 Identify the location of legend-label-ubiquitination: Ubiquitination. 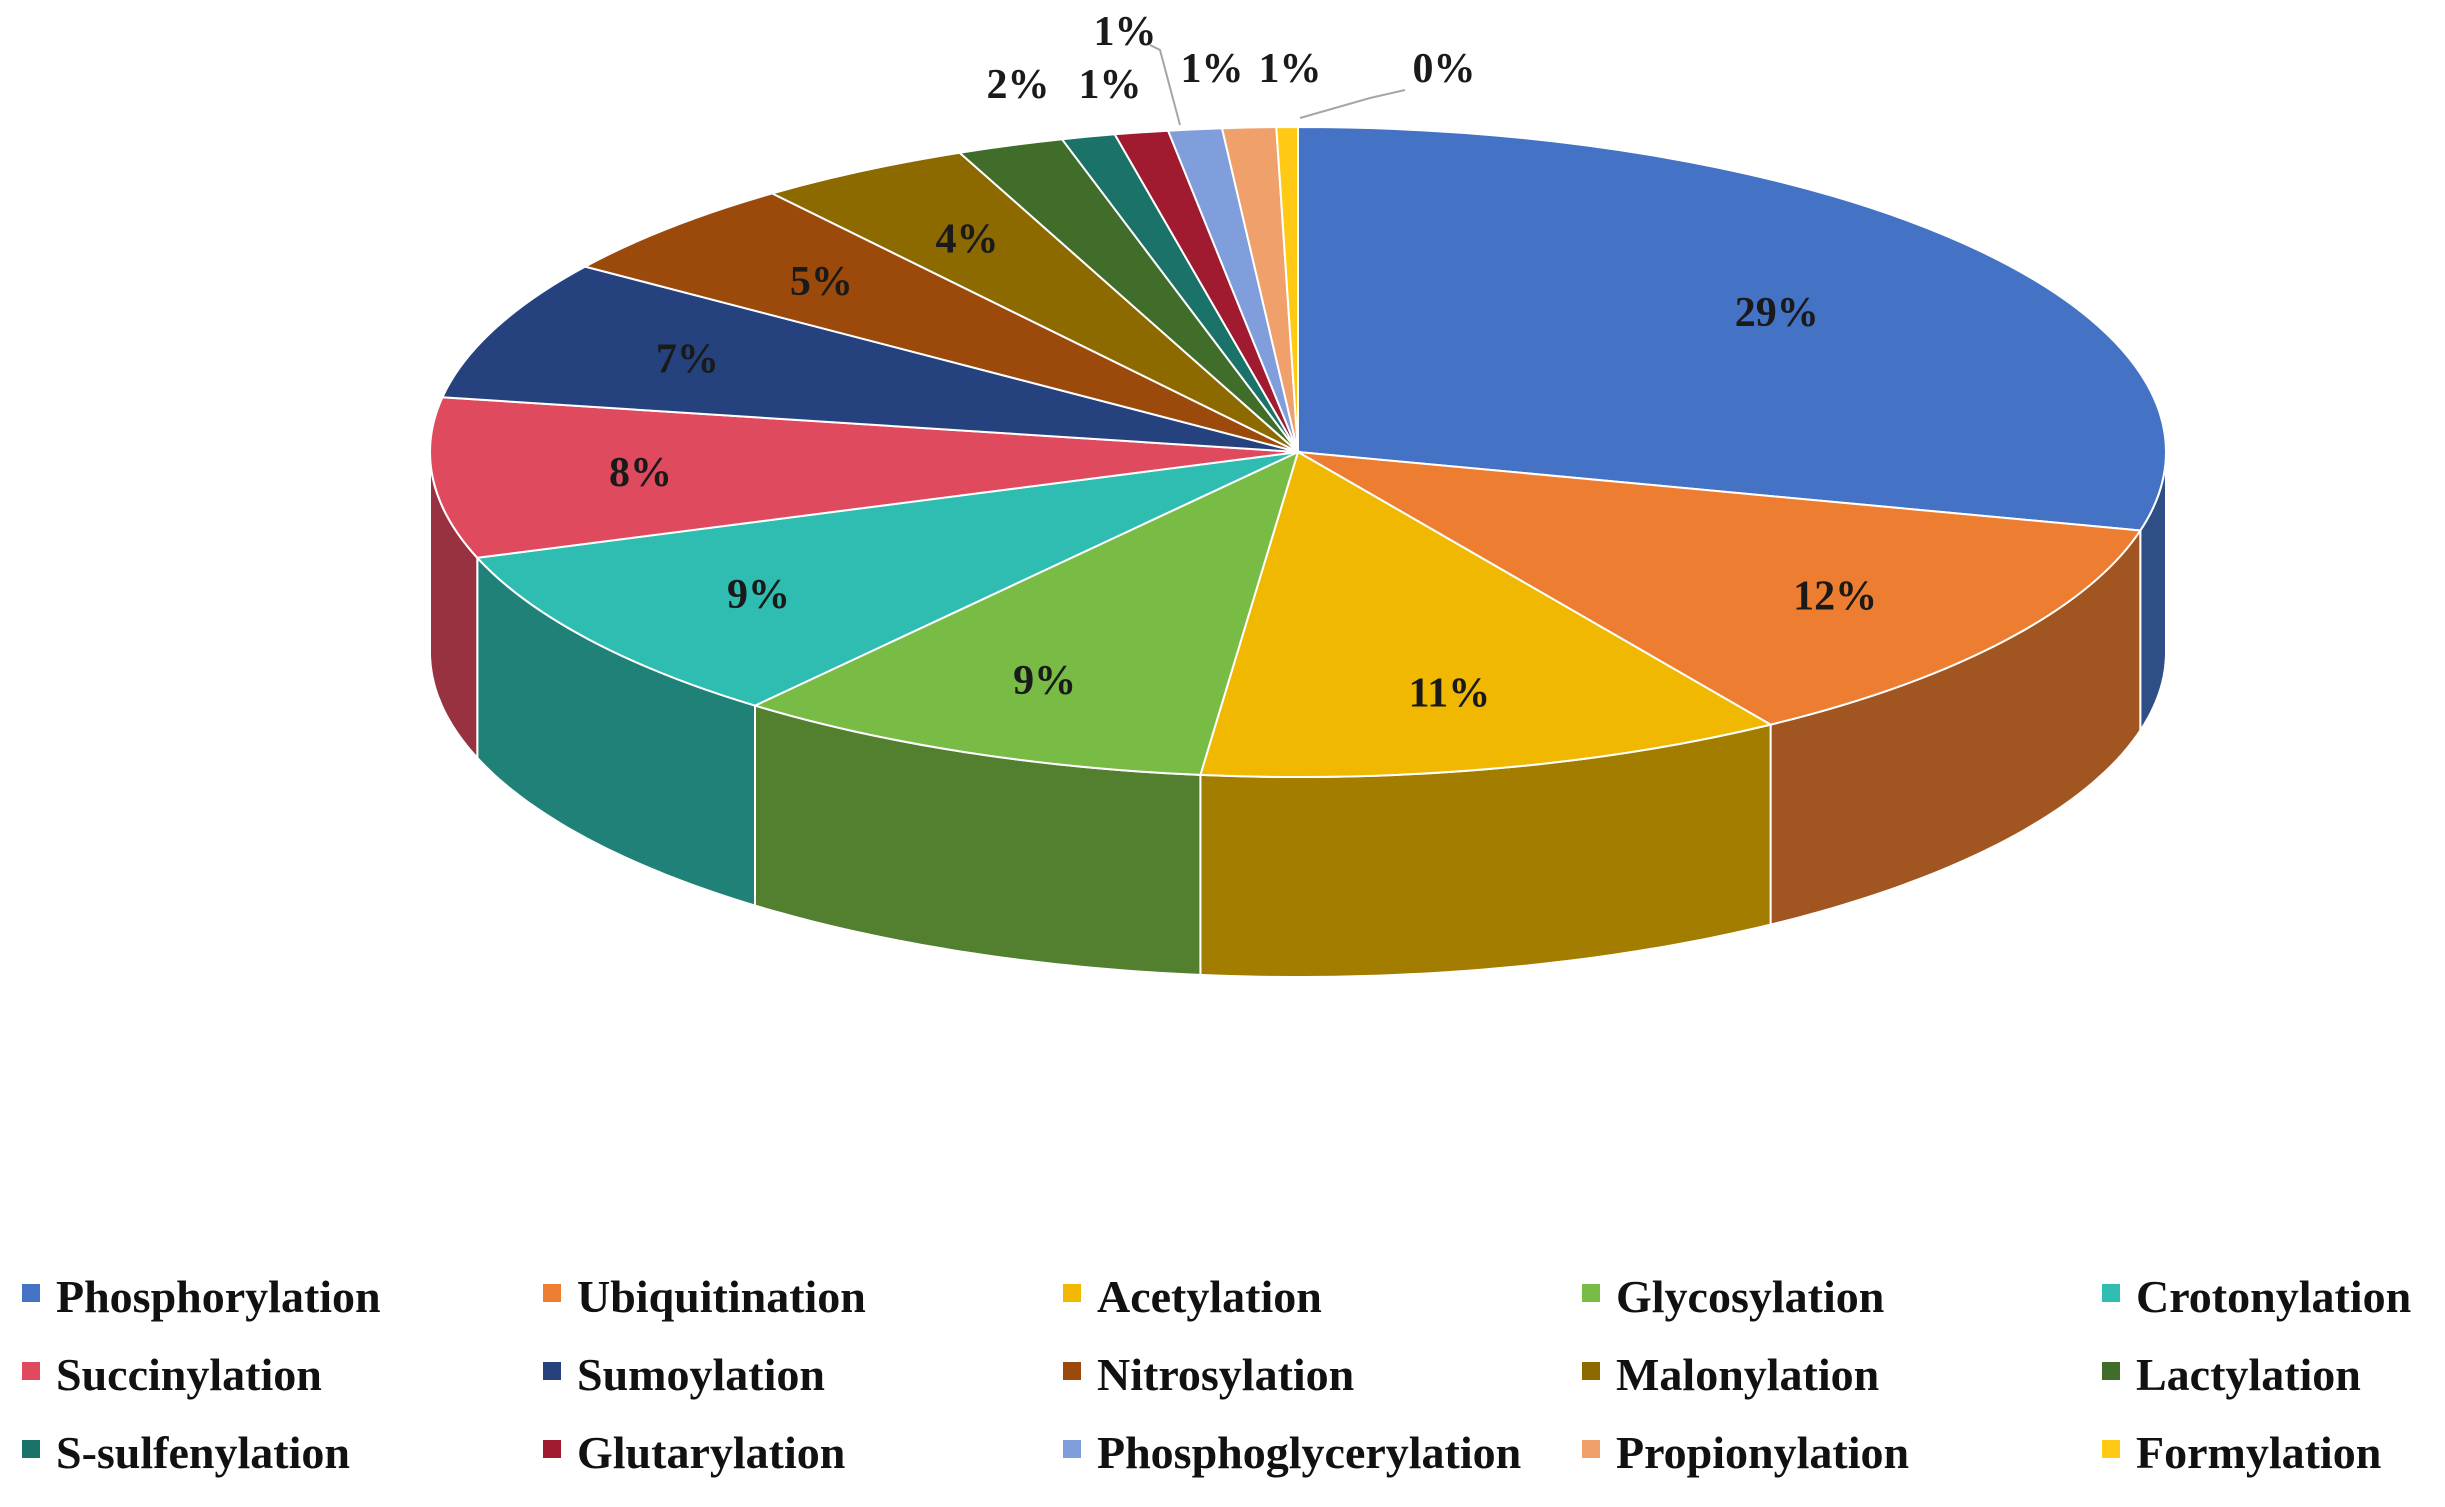
(721, 1296).